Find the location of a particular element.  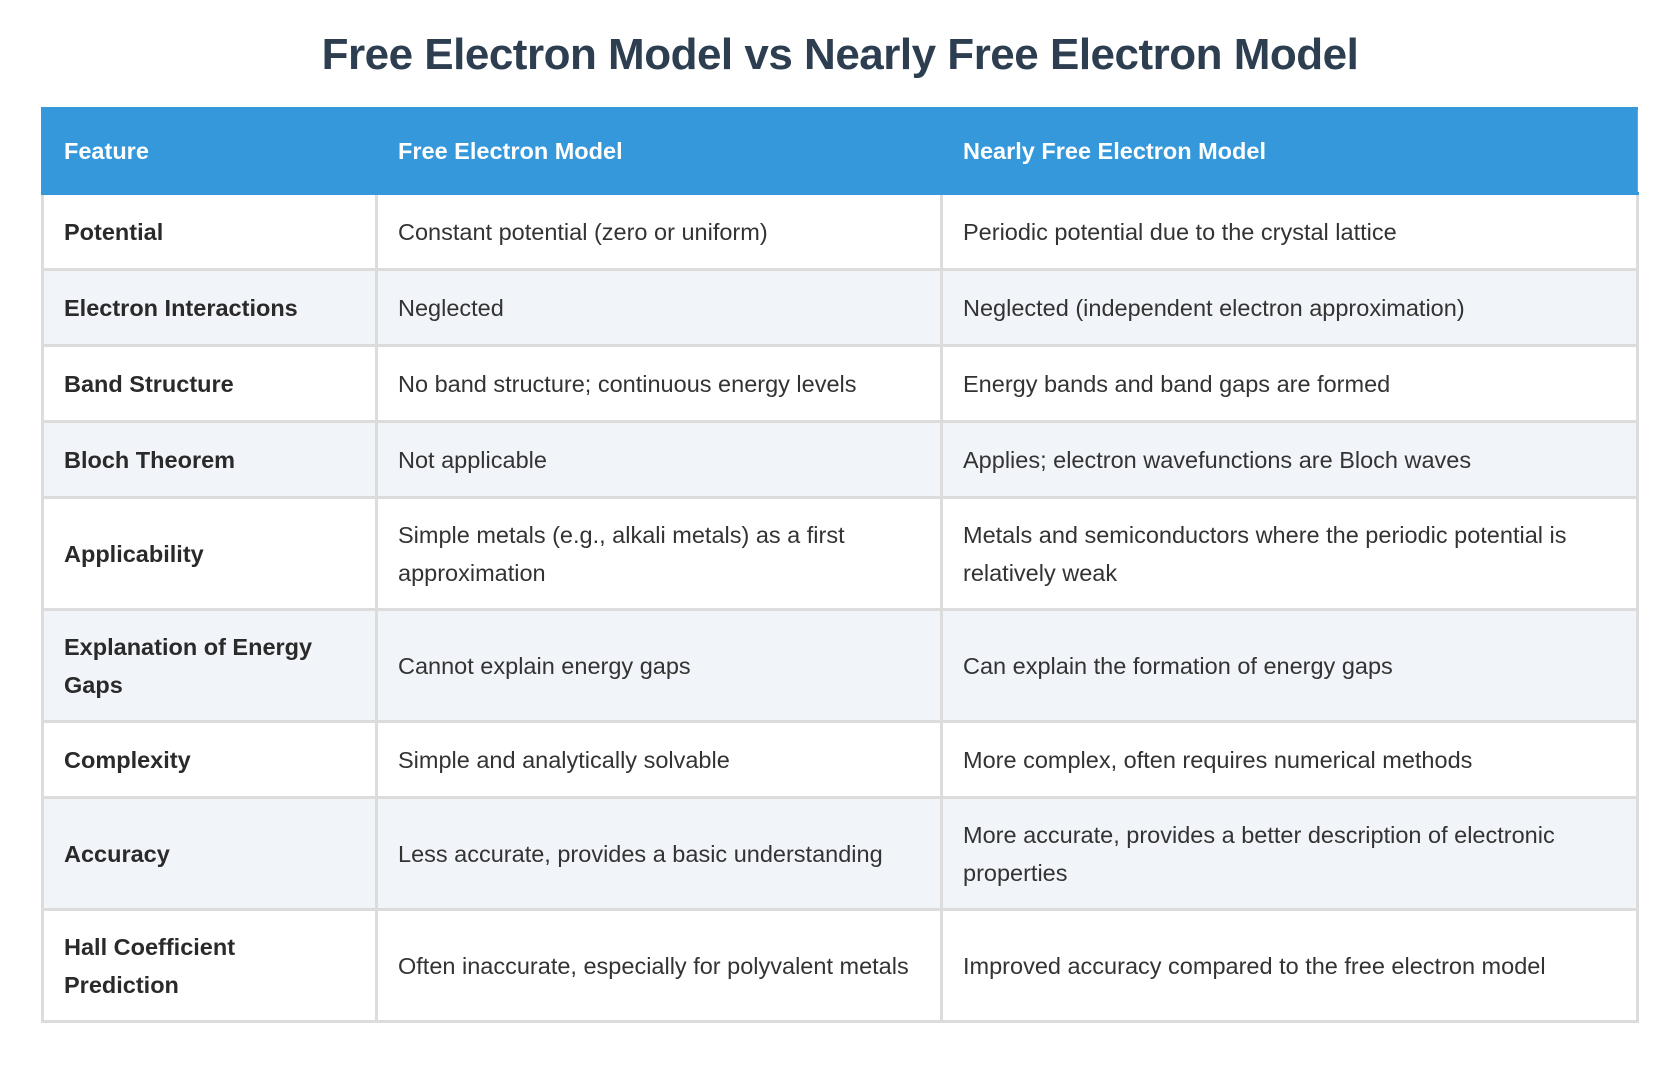

cell-free-electron: Simple and analytically solvable is located at coordinates (659, 759).